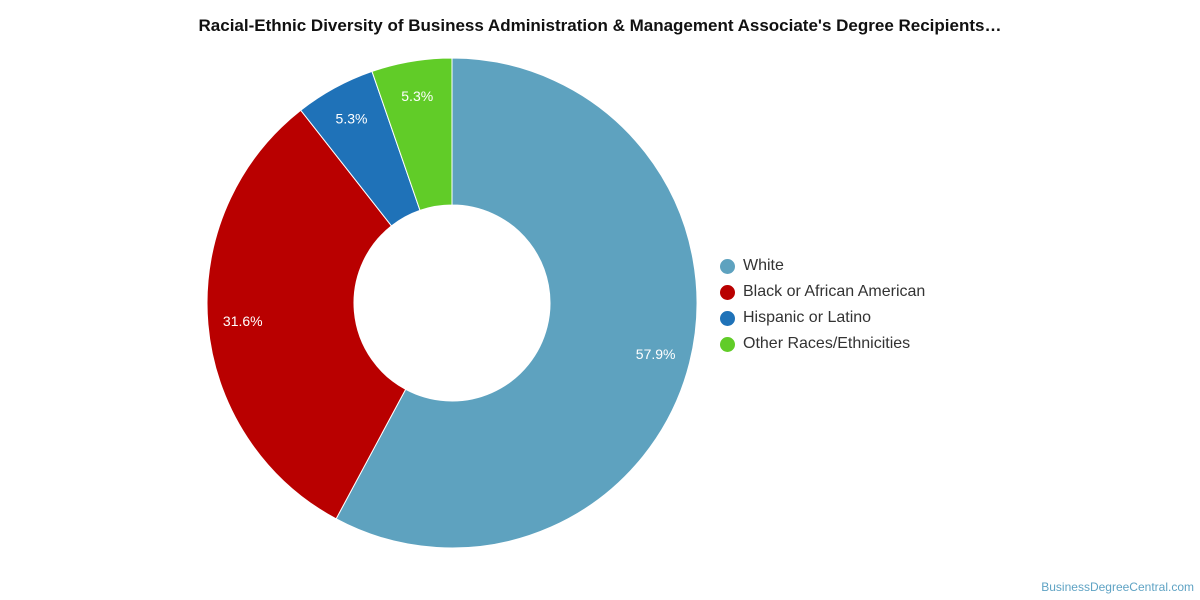 Image resolution: width=1200 pixels, height=600 pixels. What do you see at coordinates (352, 119) in the screenshot?
I see `label-hispanic: 5.3%` at bounding box center [352, 119].